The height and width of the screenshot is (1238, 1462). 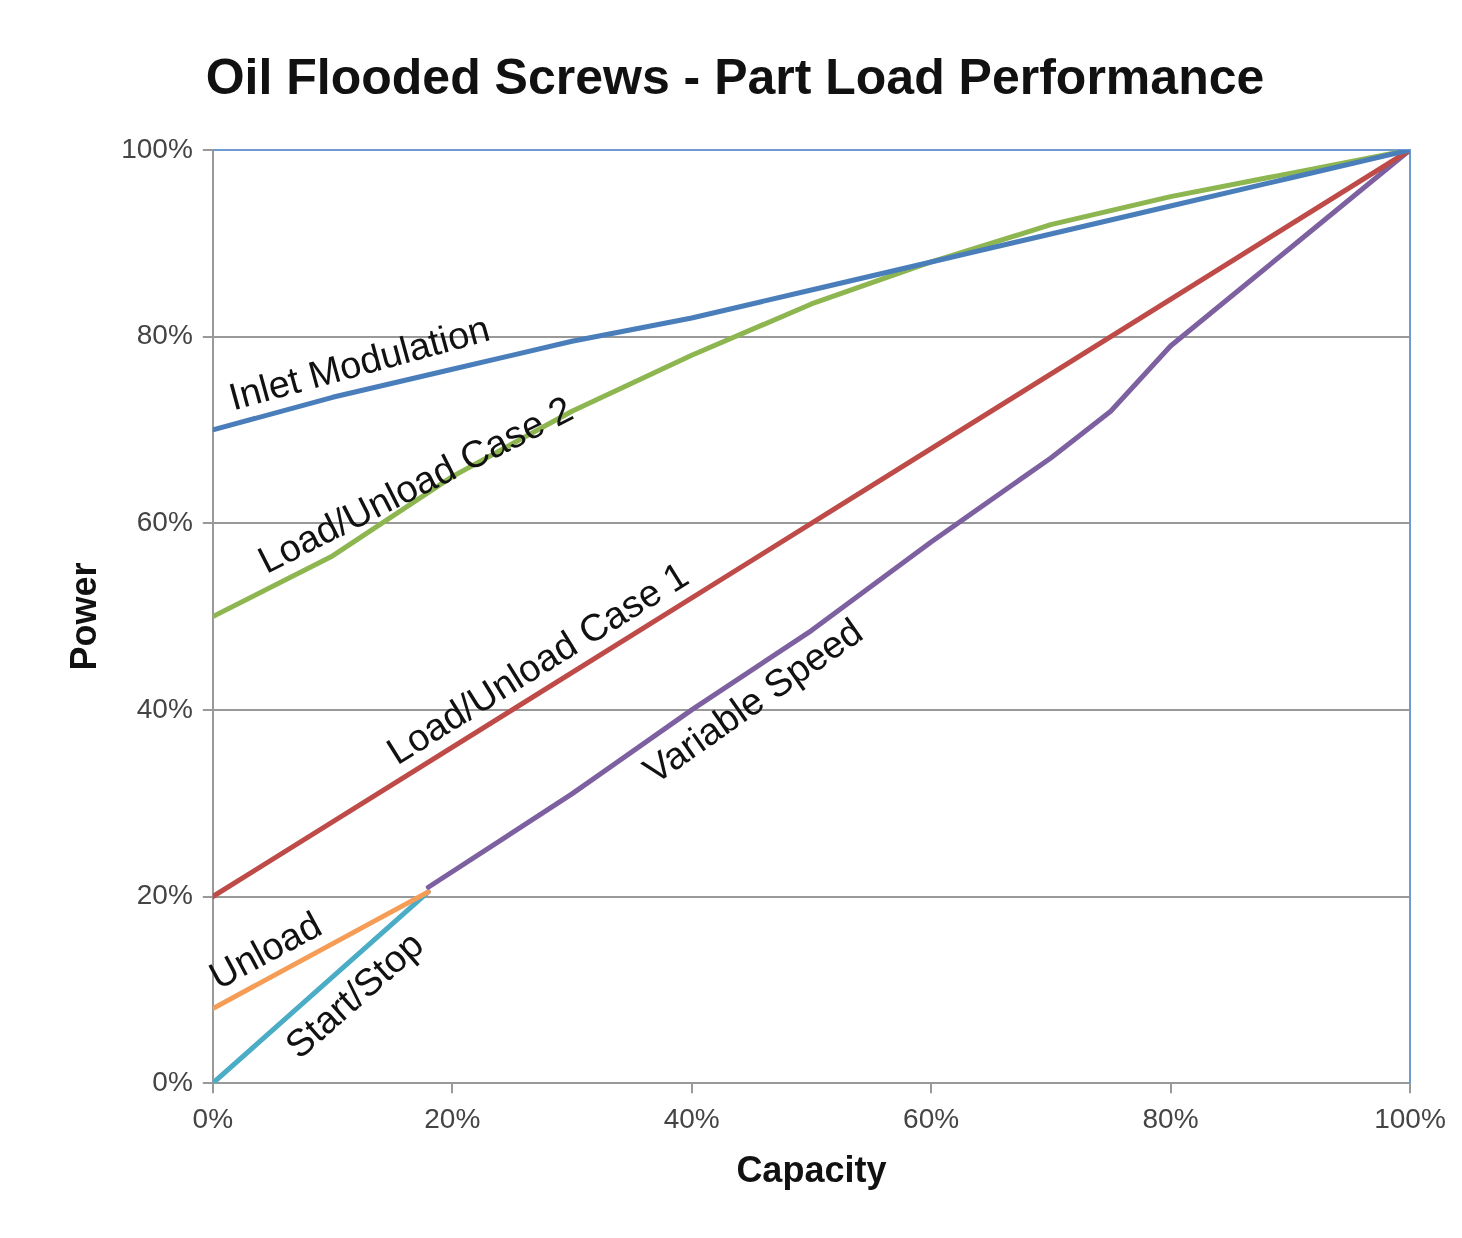 I want to click on x-tick-label: 60%, so click(x=931, y=1118).